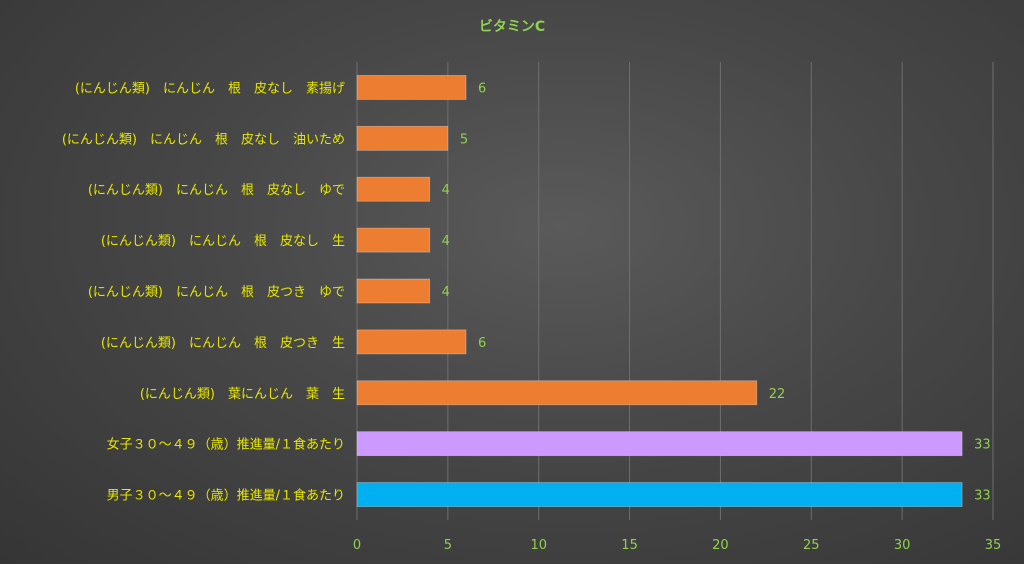 This screenshot has height=564, width=1024. I want to click on data-label: 22, so click(777, 394).